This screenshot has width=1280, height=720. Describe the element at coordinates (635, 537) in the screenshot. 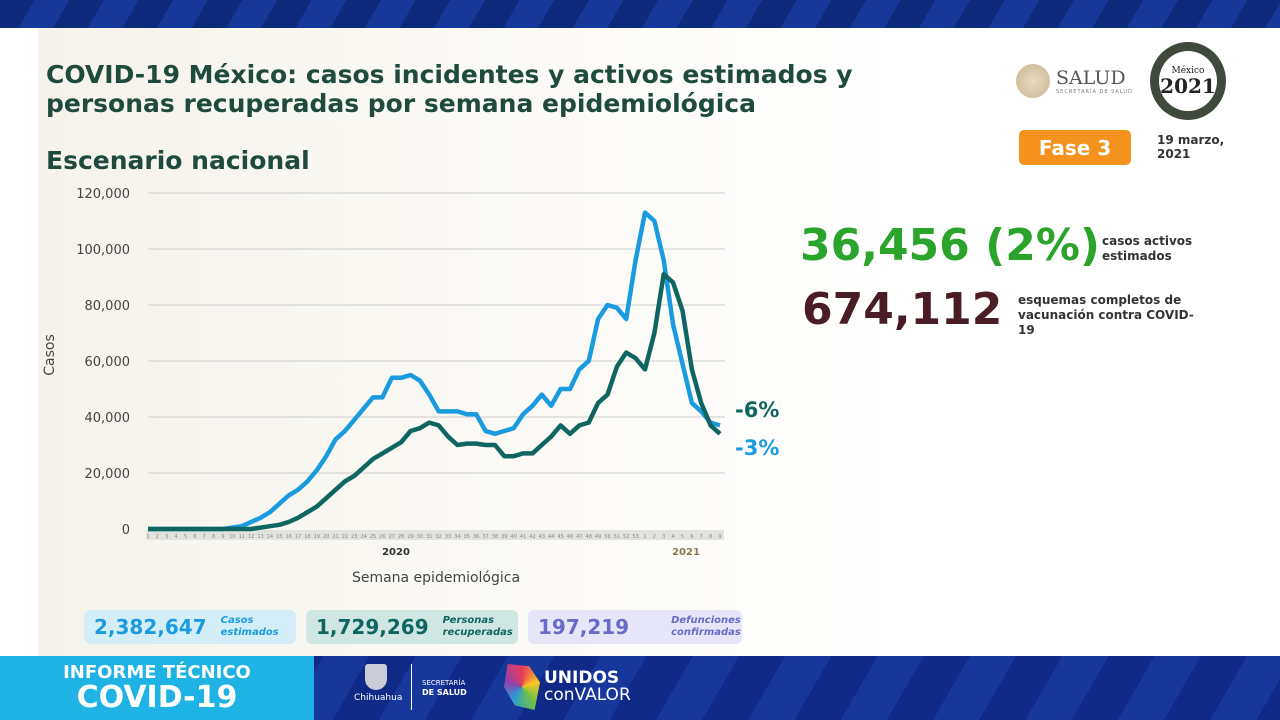

I see `x-tick-label: 53` at that location.